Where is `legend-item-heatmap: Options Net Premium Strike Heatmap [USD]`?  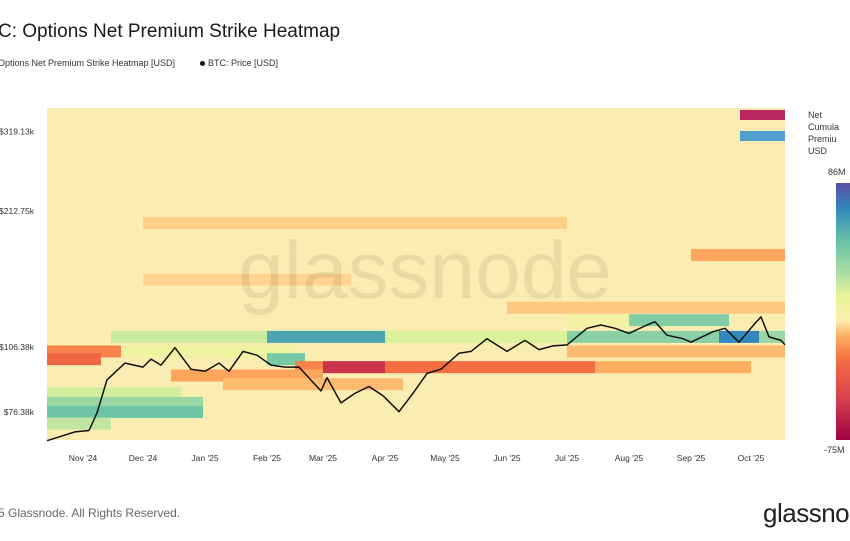 legend-item-heatmap: Options Net Premium Strike Heatmap [USD] is located at coordinates (87, 63).